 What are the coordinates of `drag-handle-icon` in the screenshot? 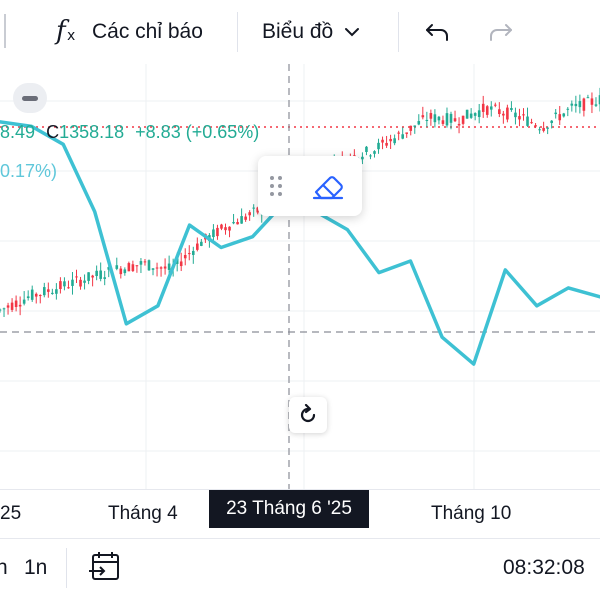 It's located at (276, 186).